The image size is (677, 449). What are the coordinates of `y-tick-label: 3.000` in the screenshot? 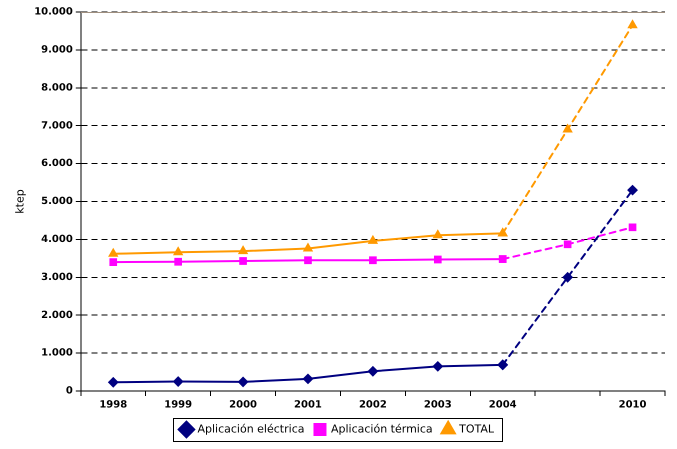 It's located at (57, 277).